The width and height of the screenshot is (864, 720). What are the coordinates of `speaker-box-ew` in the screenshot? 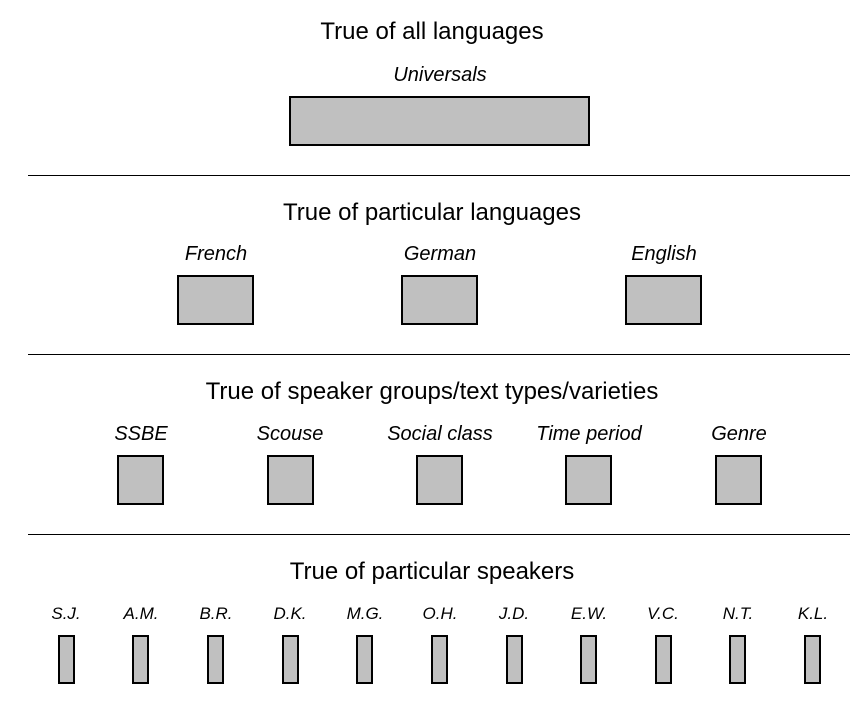 It's located at (588, 659).